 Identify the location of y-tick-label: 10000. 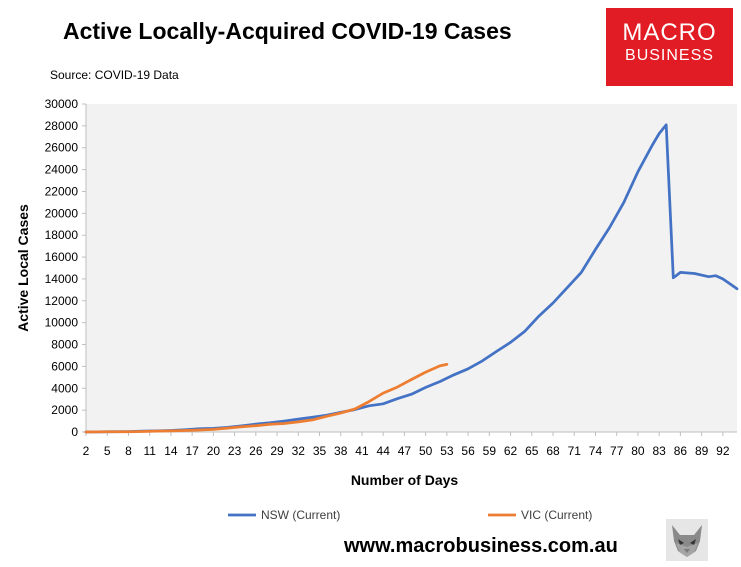
(62, 323).